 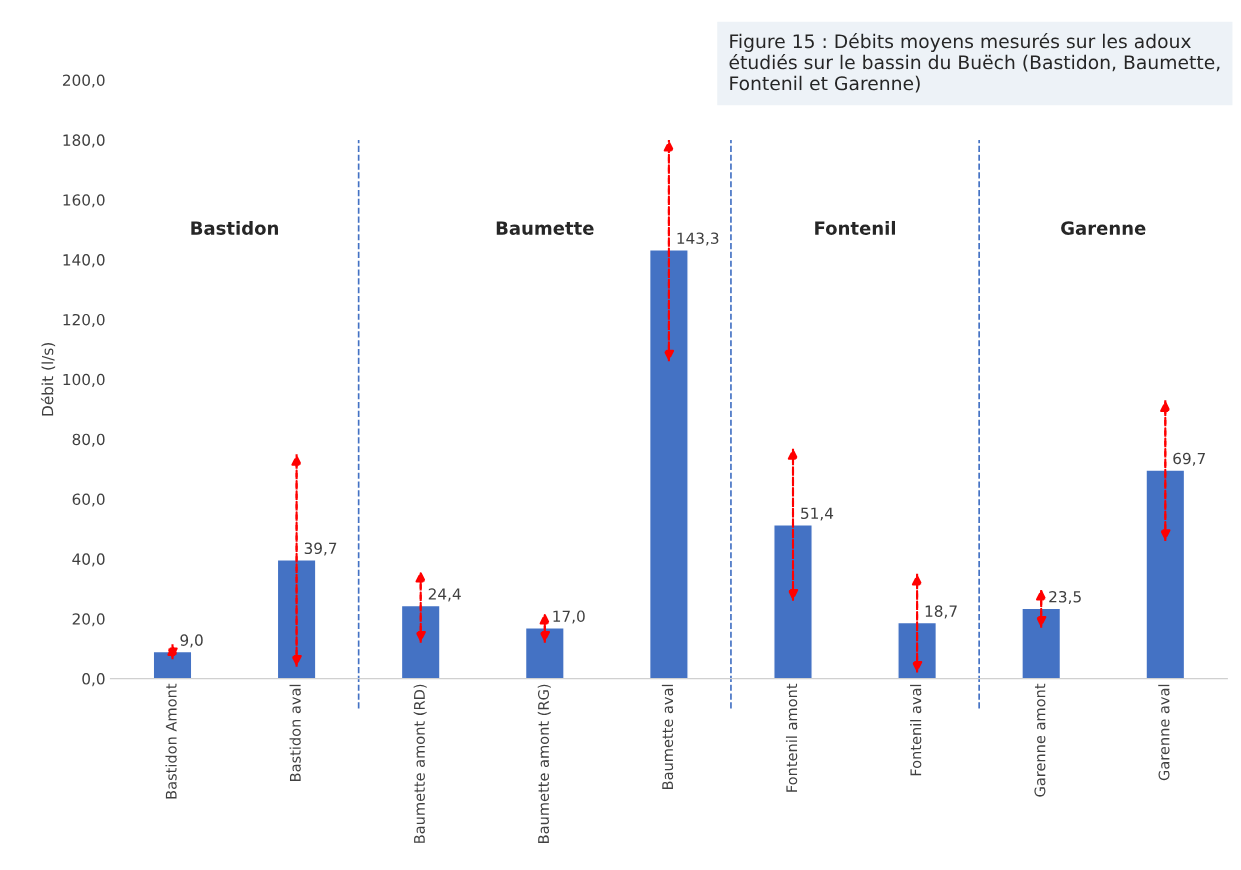 I want to click on data-label: 143,3, so click(x=698, y=239).